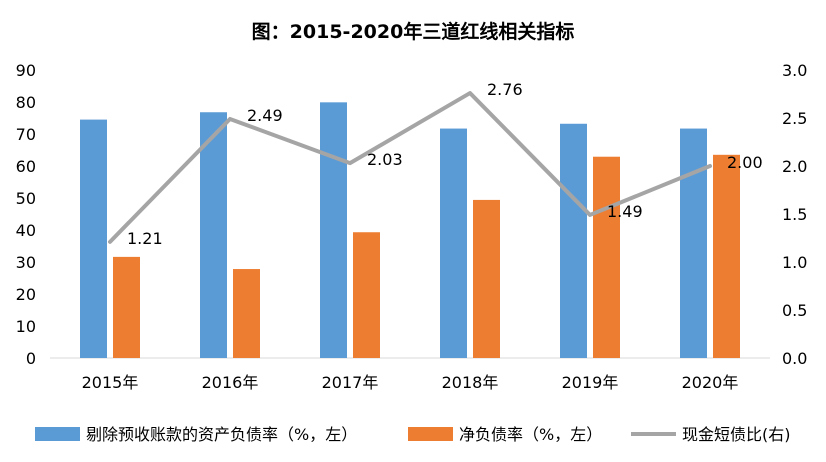 This screenshot has height=462, width=826. What do you see at coordinates (26, 262) in the screenshot?
I see `left-tick-label: 30` at bounding box center [26, 262].